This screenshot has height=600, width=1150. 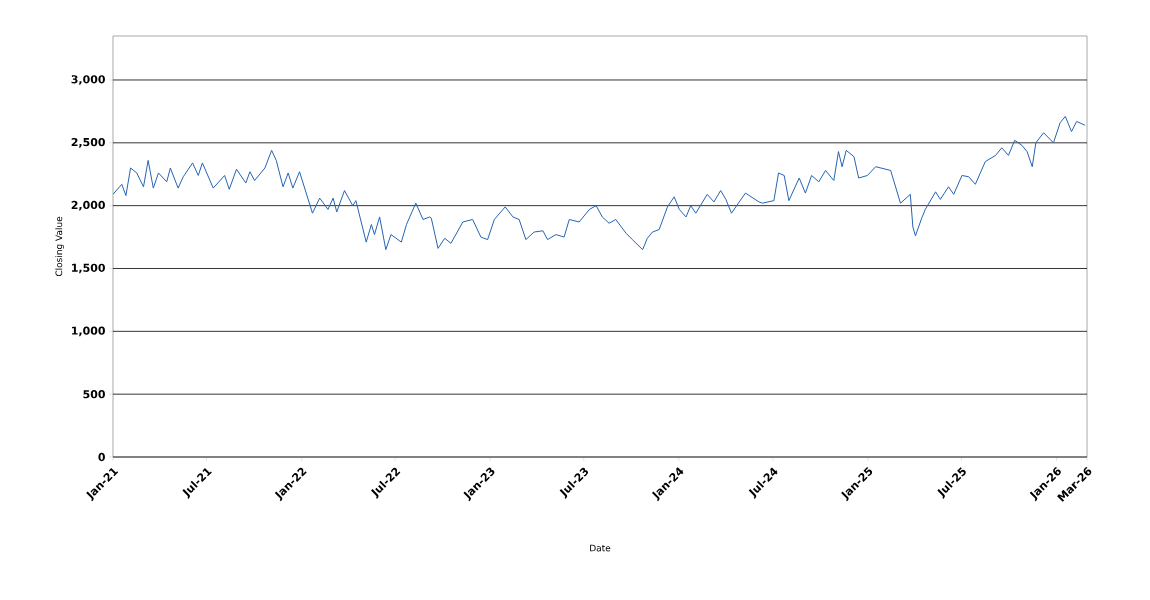 What do you see at coordinates (94, 394) in the screenshot?
I see `y-tick-label: 500` at bounding box center [94, 394].